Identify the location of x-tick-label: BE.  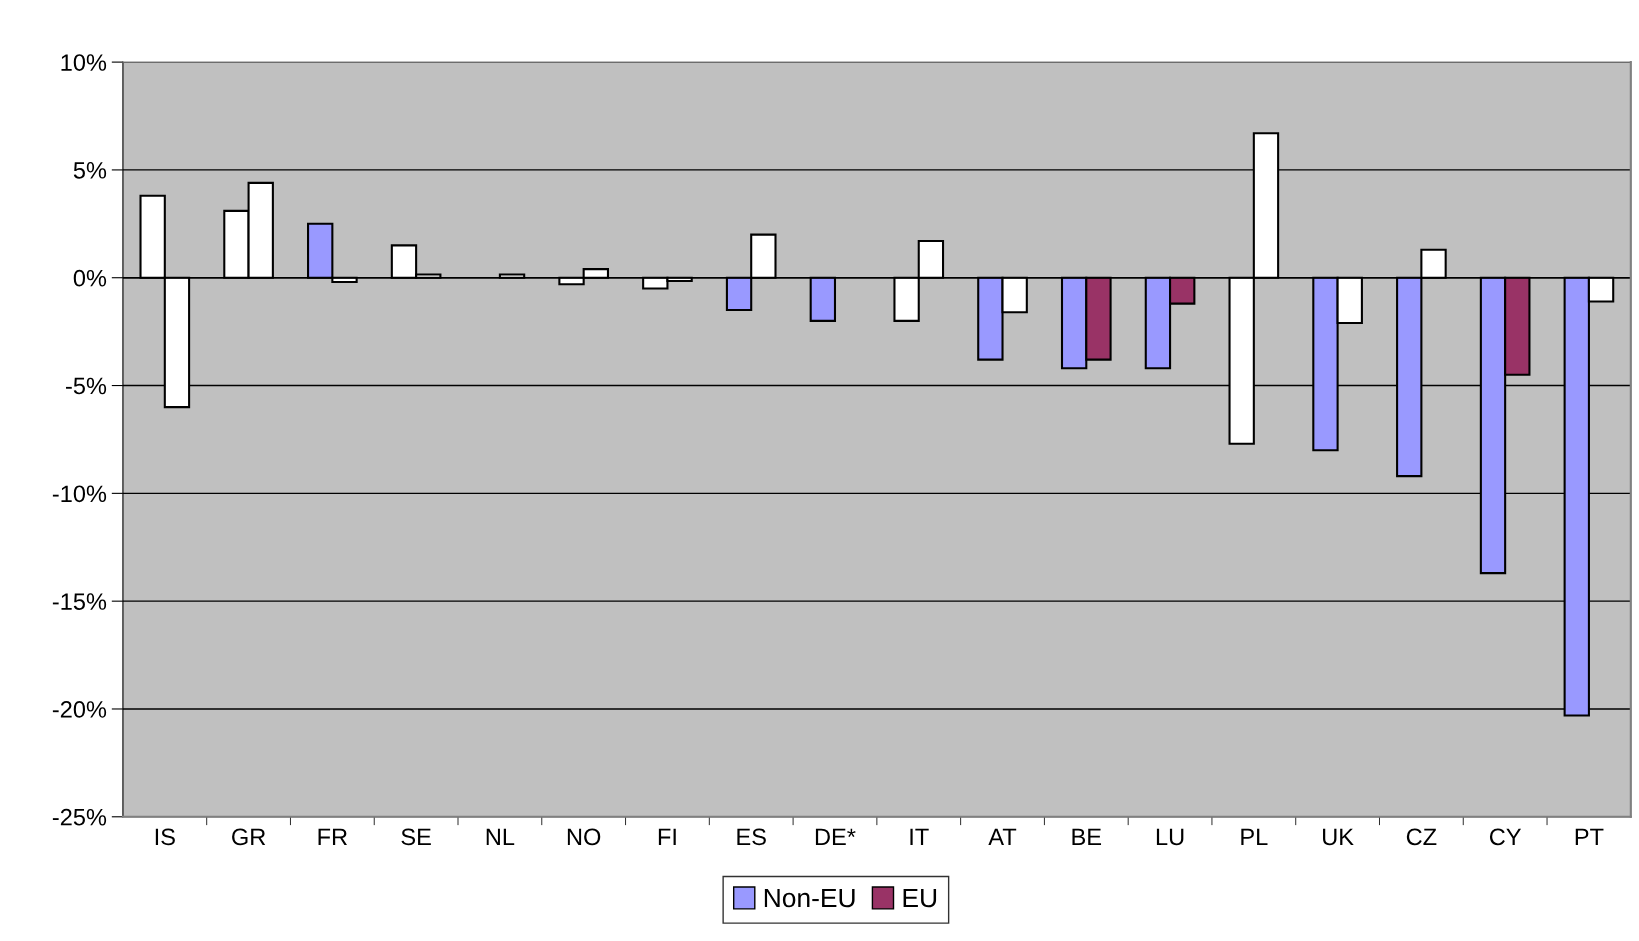
(1087, 837).